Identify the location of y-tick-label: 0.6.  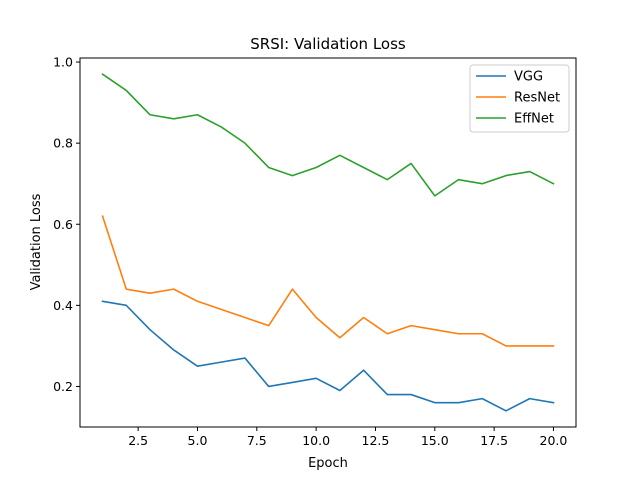
(63, 224).